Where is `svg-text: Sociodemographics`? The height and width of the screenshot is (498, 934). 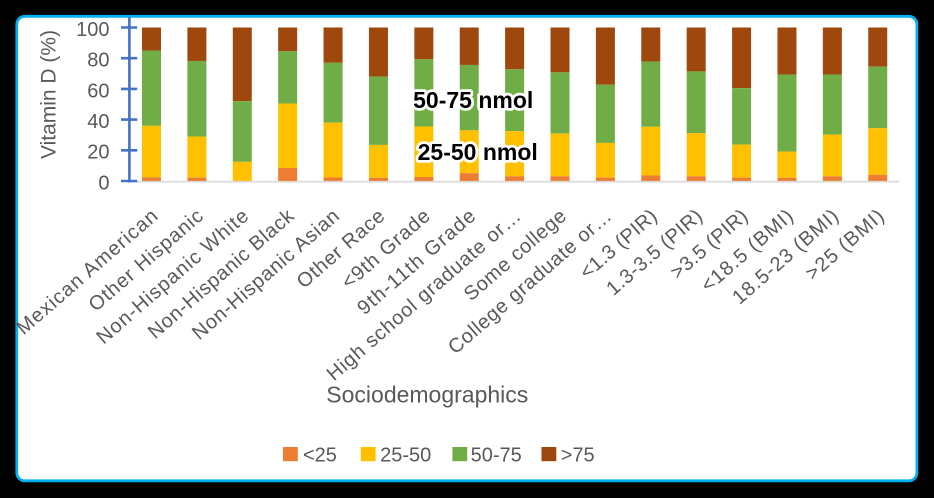
svg-text: Sociodemographics is located at coordinates (427, 395).